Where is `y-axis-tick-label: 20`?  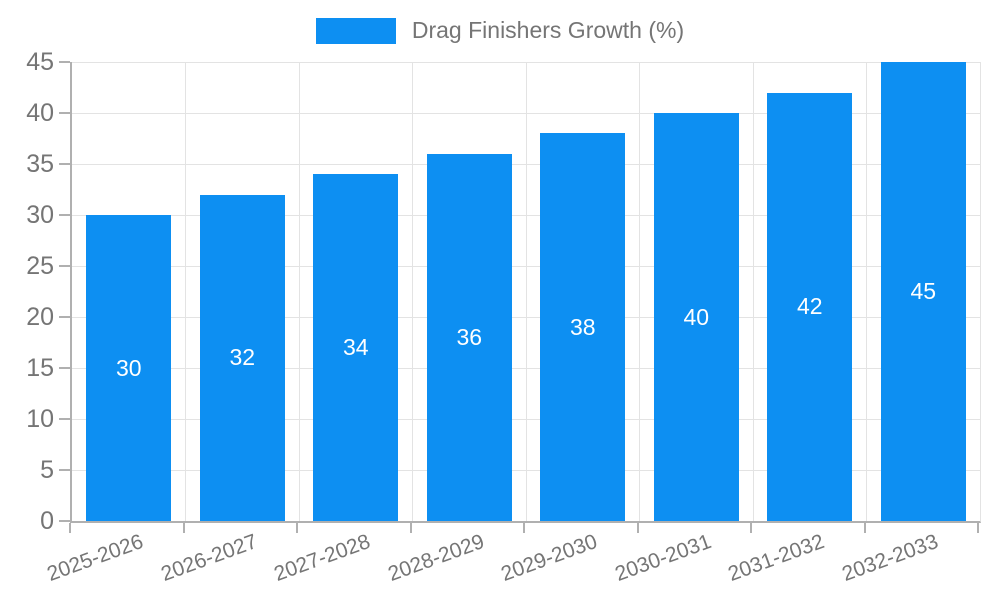
y-axis-tick-label: 20 is located at coordinates (40, 317).